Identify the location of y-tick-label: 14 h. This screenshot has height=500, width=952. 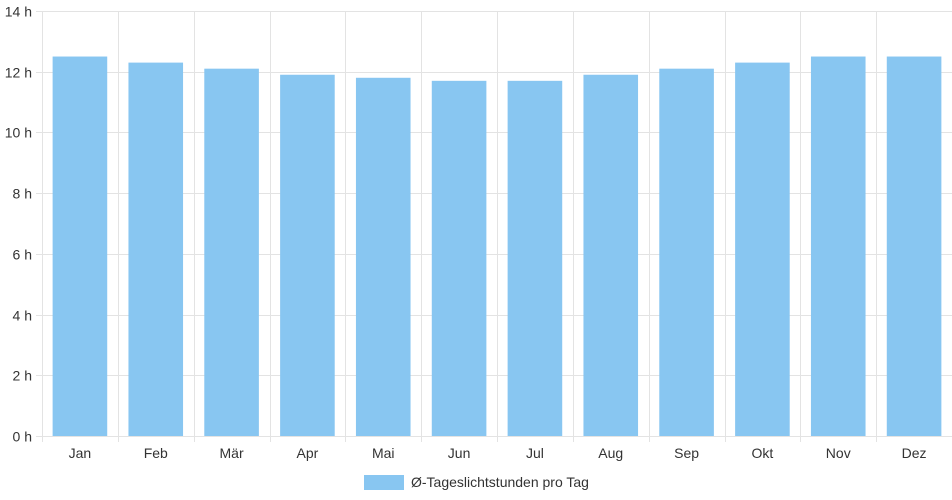
(18, 12).